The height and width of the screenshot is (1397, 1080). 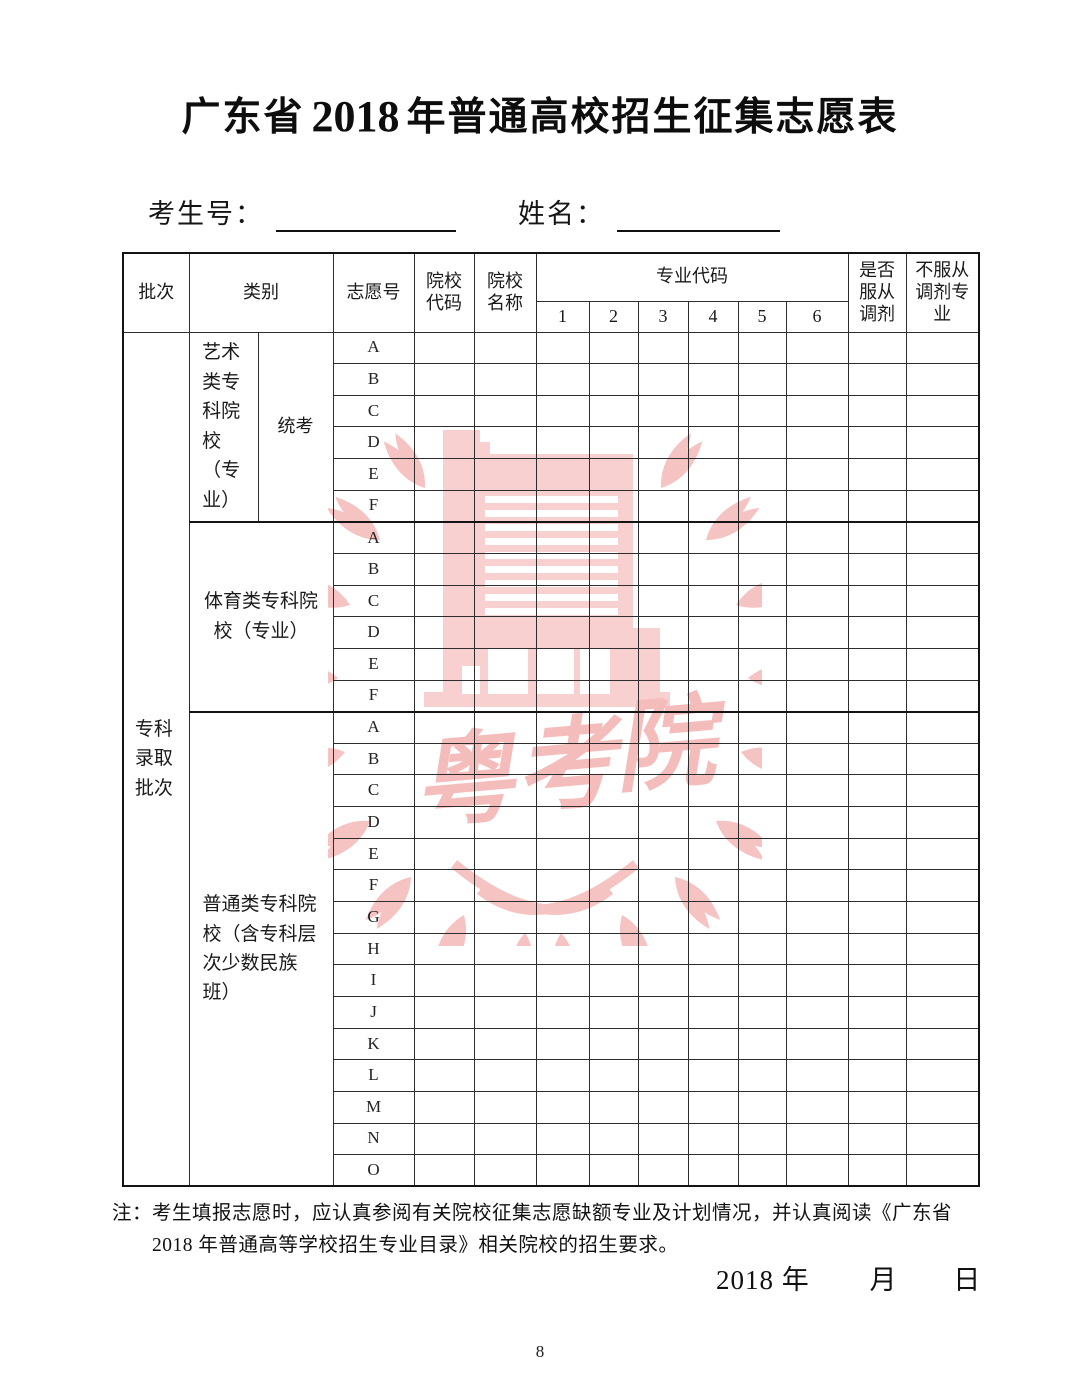 What do you see at coordinates (366, 215) in the screenshot?
I see `candidate-no-field` at bounding box center [366, 215].